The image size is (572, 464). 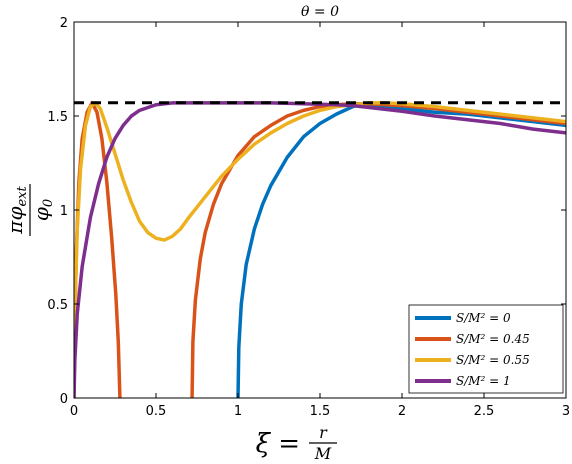 What do you see at coordinates (320, 12) in the screenshot?
I see `chart-title: θ = 0` at bounding box center [320, 12].